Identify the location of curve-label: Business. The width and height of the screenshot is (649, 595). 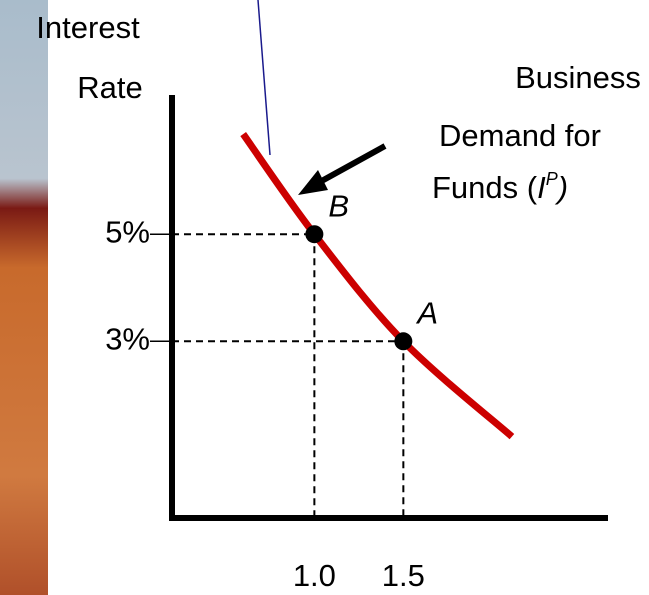
(578, 77).